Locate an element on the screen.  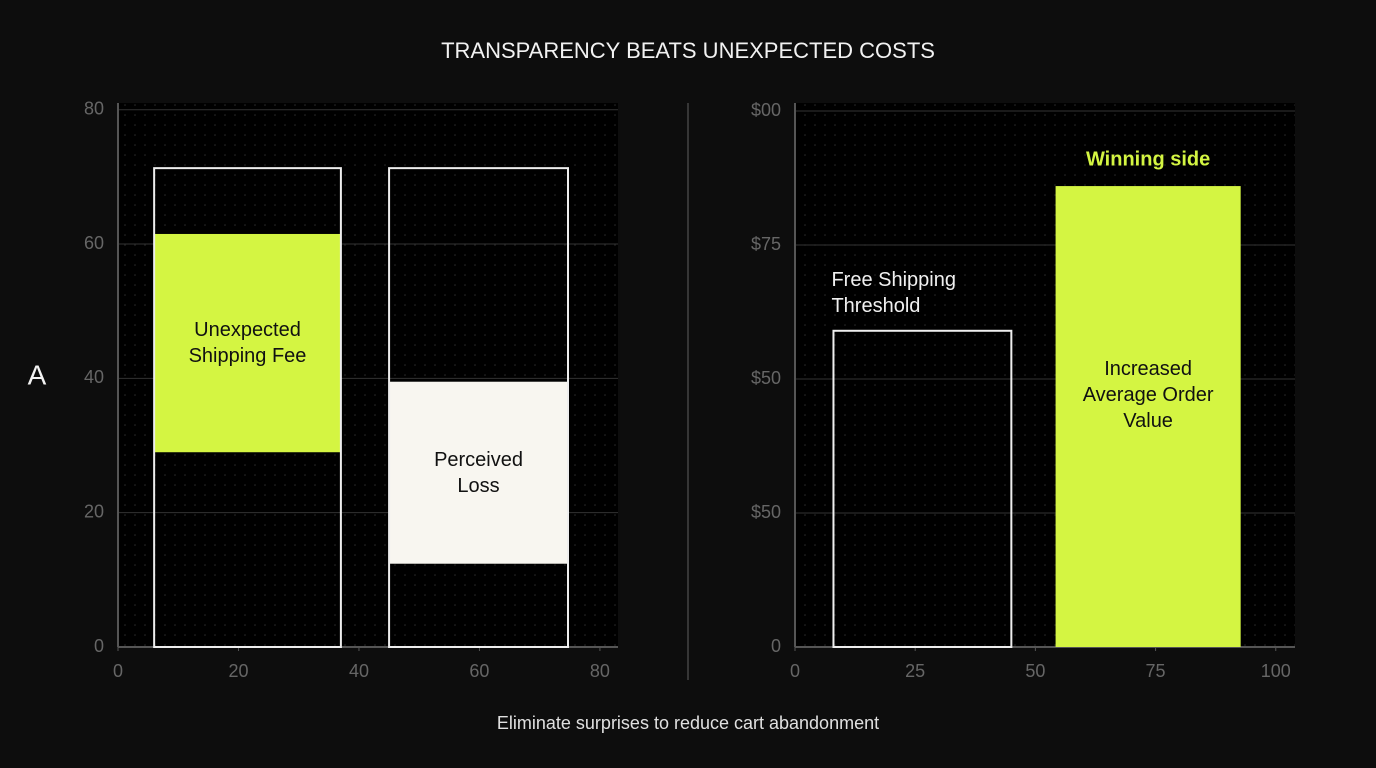
x-tick-label: 100 is located at coordinates (1276, 671).